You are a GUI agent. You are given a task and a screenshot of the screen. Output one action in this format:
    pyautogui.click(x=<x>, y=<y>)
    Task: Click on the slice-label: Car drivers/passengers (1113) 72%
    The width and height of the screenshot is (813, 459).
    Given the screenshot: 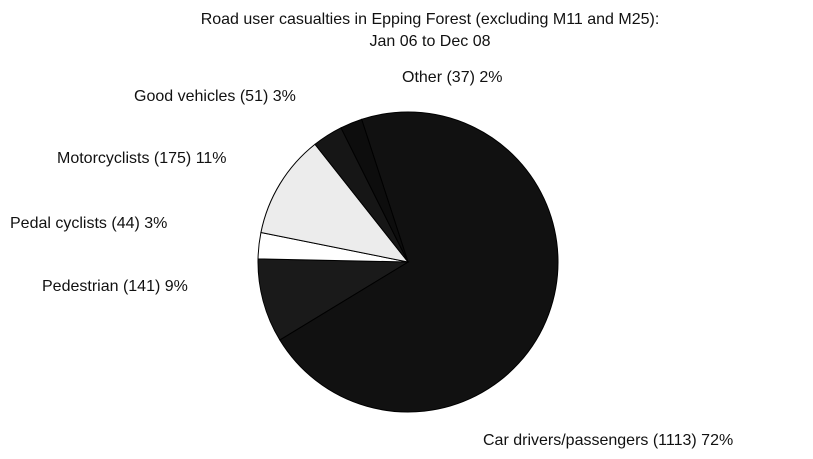 What is the action you would take?
    pyautogui.click(x=608, y=440)
    